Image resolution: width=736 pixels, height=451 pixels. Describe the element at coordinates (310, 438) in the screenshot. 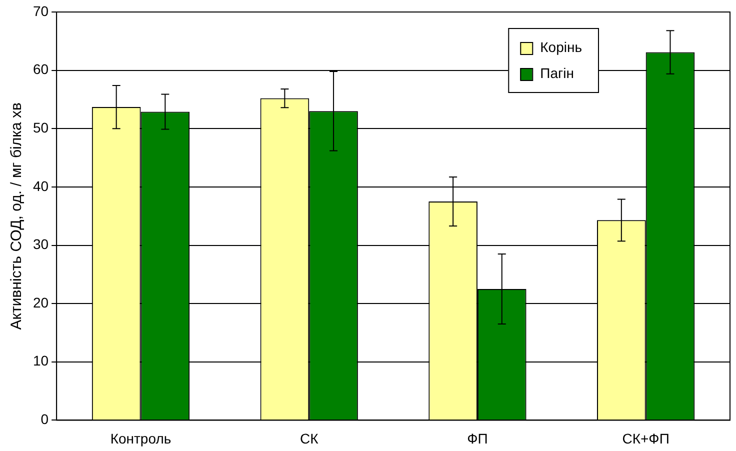

I see `x-tick-label: СК` at that location.